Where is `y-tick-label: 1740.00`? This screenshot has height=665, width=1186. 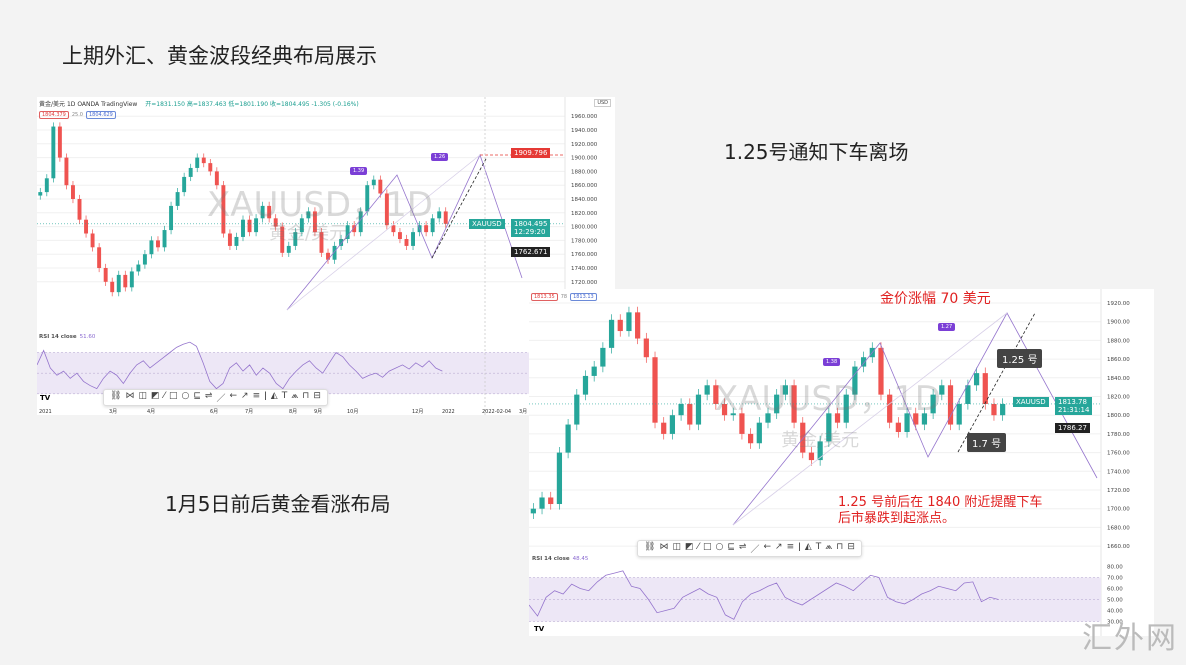 y-tick-label: 1740.00 is located at coordinates (1118, 472).